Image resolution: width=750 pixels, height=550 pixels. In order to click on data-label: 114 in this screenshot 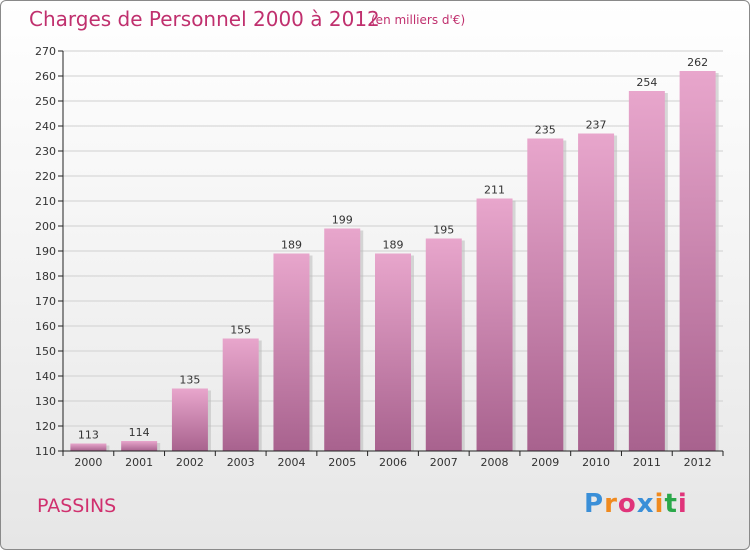, I will do `click(139, 432)`.